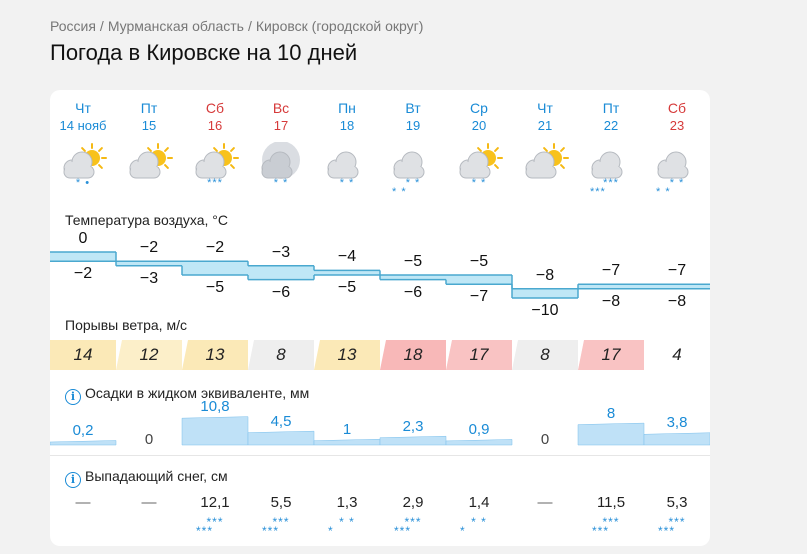 Image resolution: width=807 pixels, height=554 pixels. Describe the element at coordinates (479, 355) in the screenshot. I see `gust-cell: 17` at that location.